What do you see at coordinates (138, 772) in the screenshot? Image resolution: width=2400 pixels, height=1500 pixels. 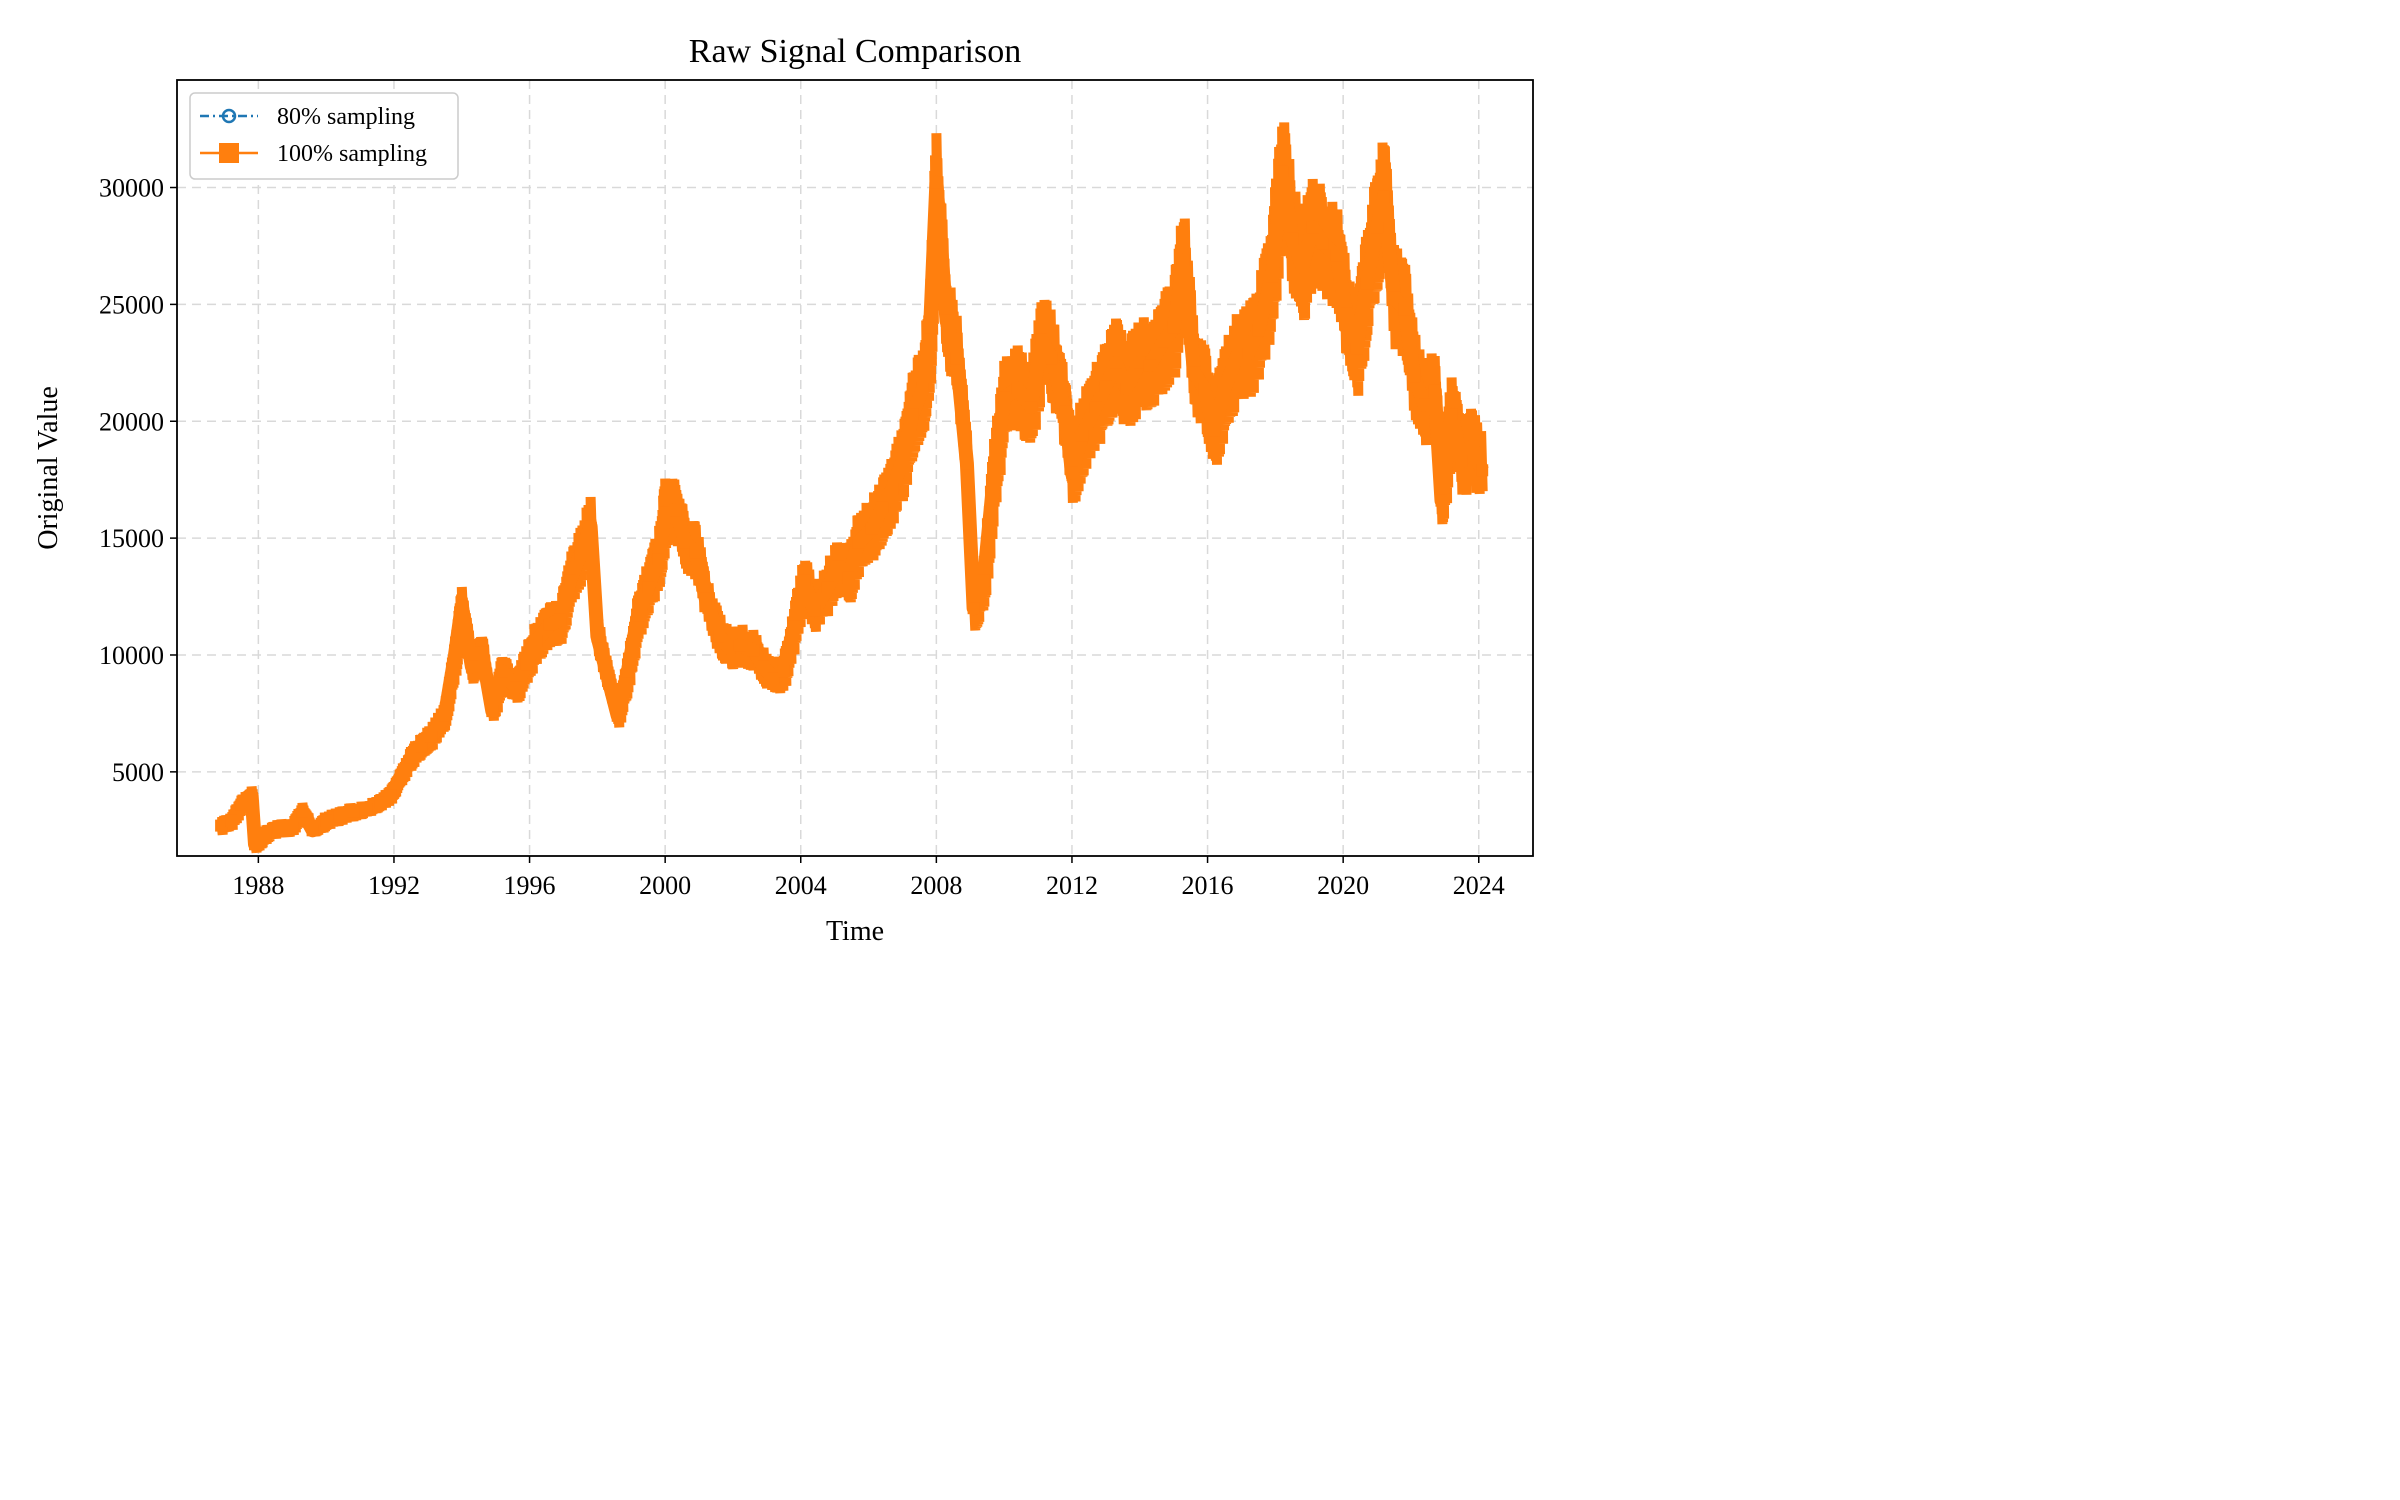 I see `y-tick-label: 5000` at bounding box center [138, 772].